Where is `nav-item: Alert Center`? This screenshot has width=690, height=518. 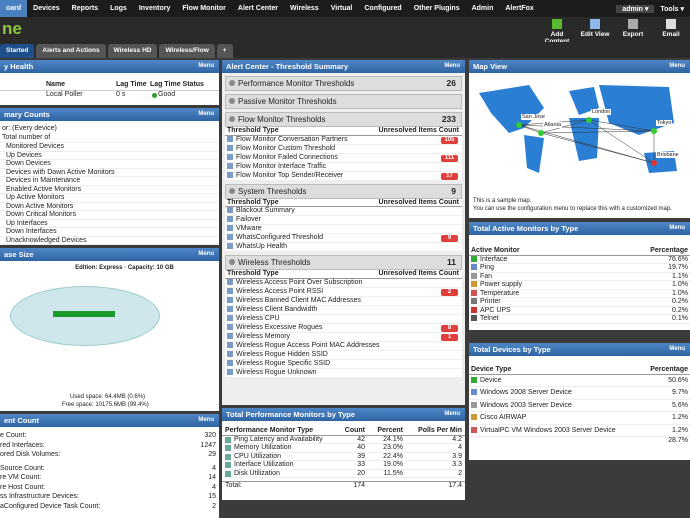 nav-item: Alert Center is located at coordinates (257, 8).